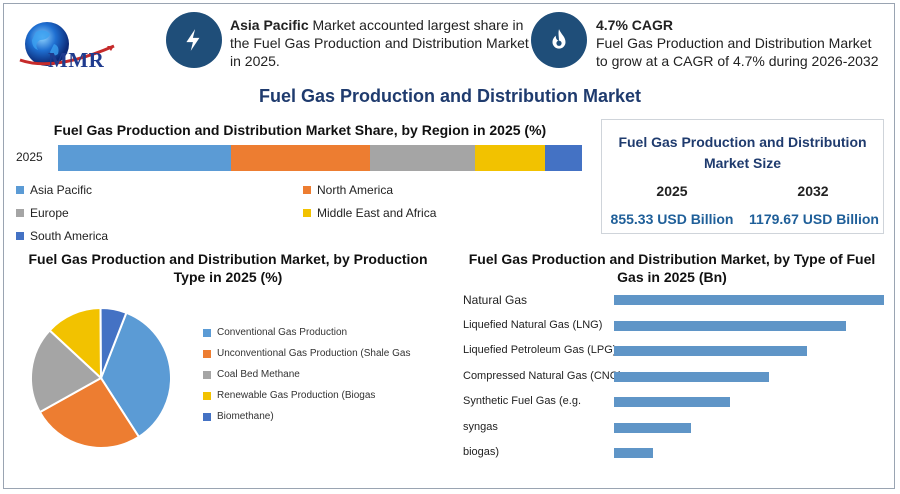 This screenshot has height=494, width=900. Describe the element at coordinates (49, 213) in the screenshot. I see `legend-label: Europe` at that location.